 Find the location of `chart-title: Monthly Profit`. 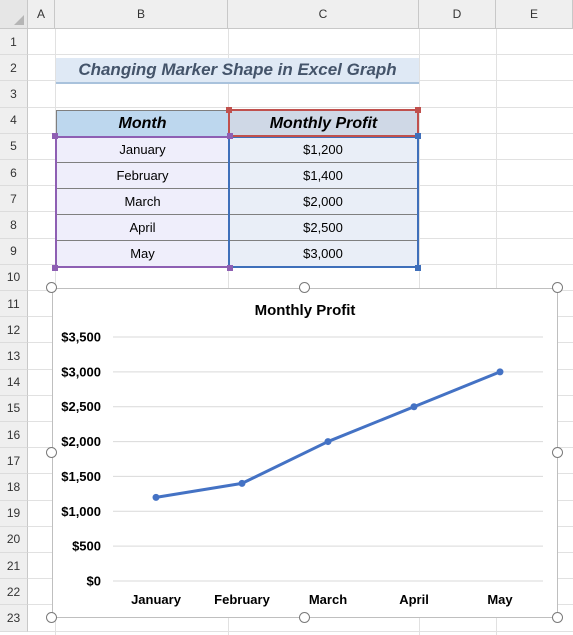

chart-title: Monthly Profit is located at coordinates (305, 310).